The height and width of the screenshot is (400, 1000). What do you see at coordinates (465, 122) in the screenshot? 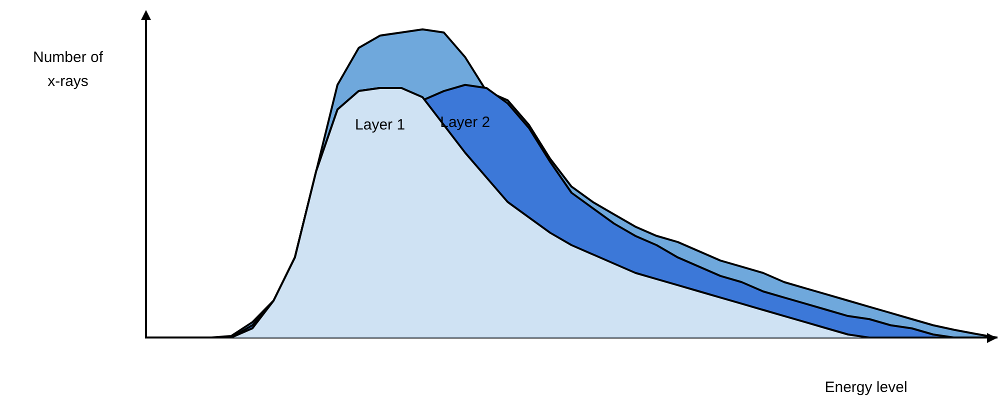
I see `series-label: Layer 2` at bounding box center [465, 122].